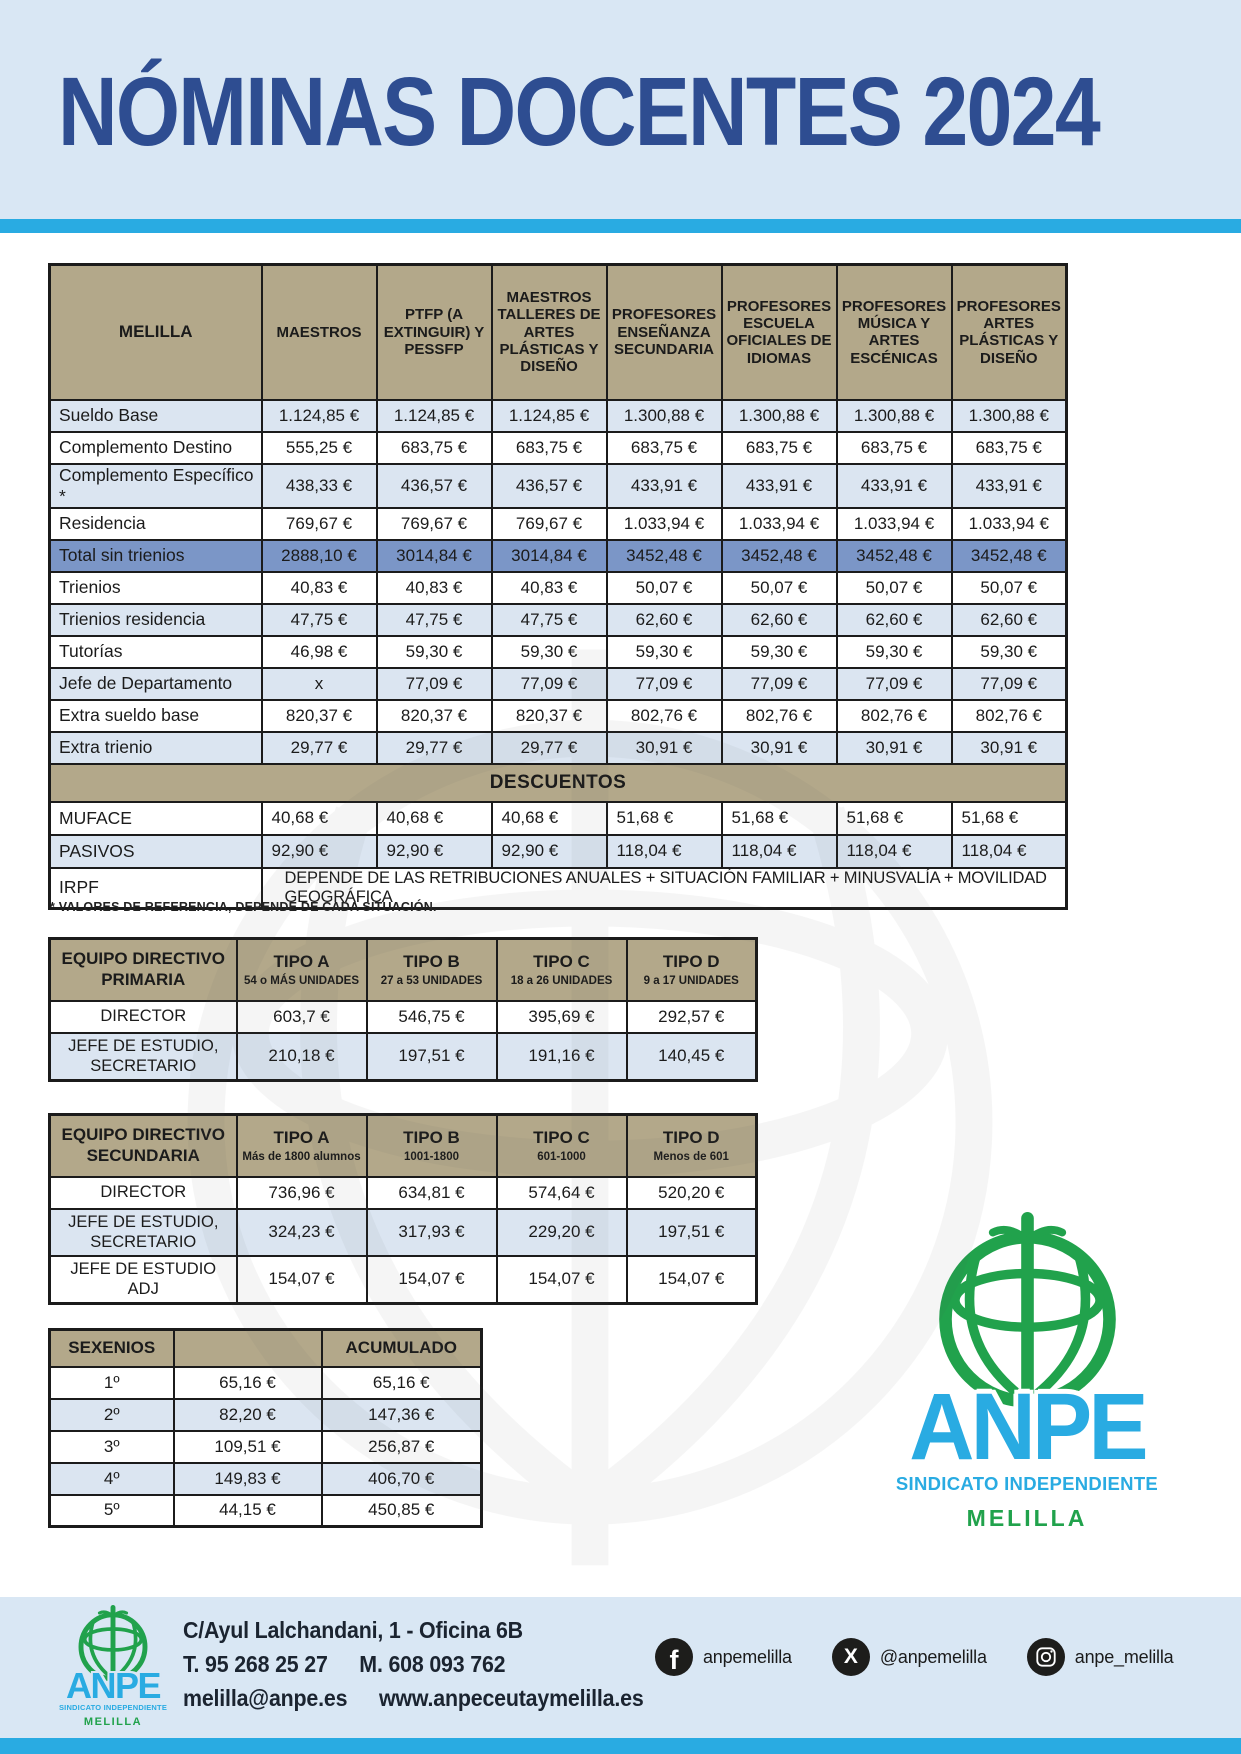  I want to click on address-line: C/Ayul Lalchandani, 1 - Oficina 6B, so click(353, 1630).